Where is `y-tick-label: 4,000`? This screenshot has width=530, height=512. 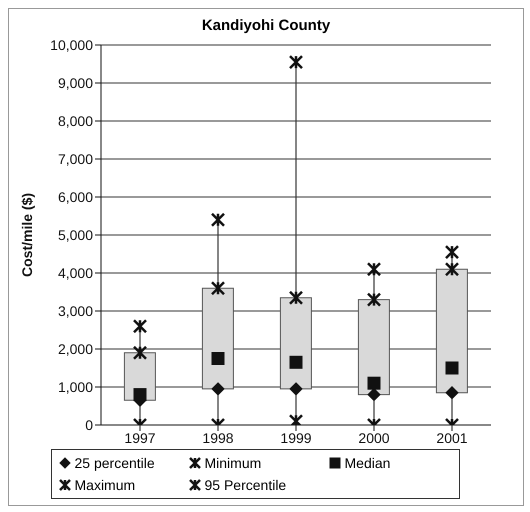 y-tick-label: 4,000 is located at coordinates (76, 272).